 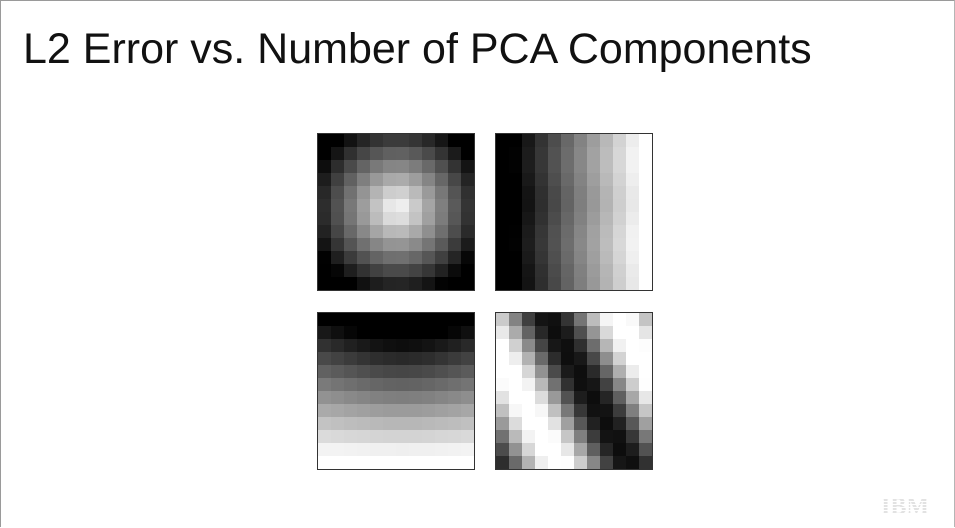 I want to click on pca-component-2-canvas, so click(x=574, y=212).